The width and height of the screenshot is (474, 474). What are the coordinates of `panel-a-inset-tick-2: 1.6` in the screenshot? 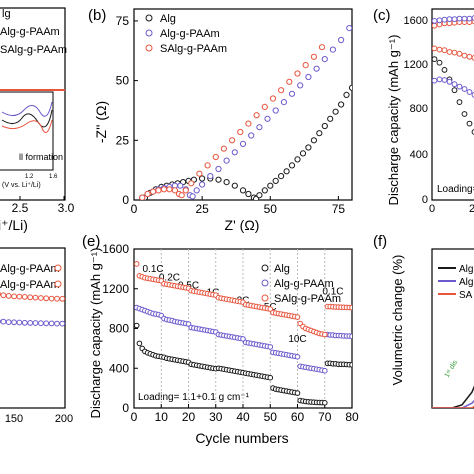 It's located at (53, 177).